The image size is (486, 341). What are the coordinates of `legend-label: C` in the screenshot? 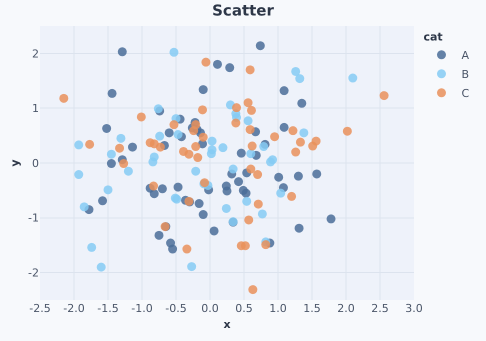 It's located at (465, 93).